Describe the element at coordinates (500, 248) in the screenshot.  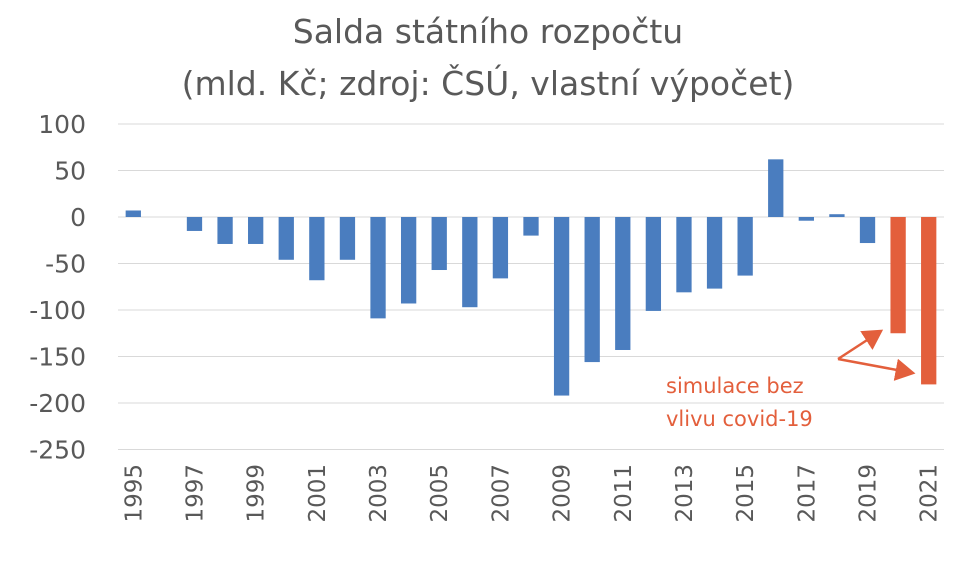
I see `bar-2007` at that location.